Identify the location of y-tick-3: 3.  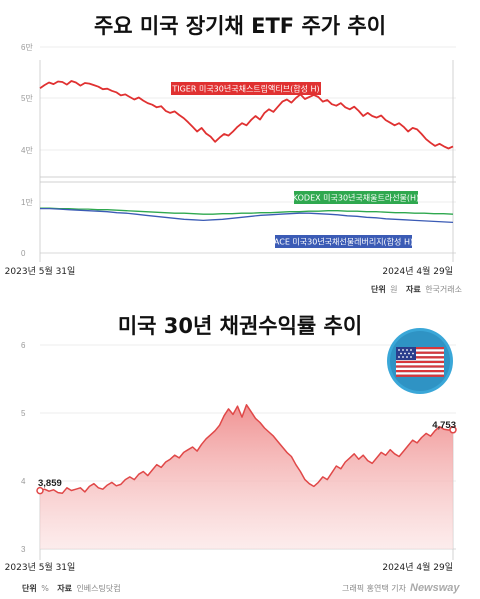
(23, 549).